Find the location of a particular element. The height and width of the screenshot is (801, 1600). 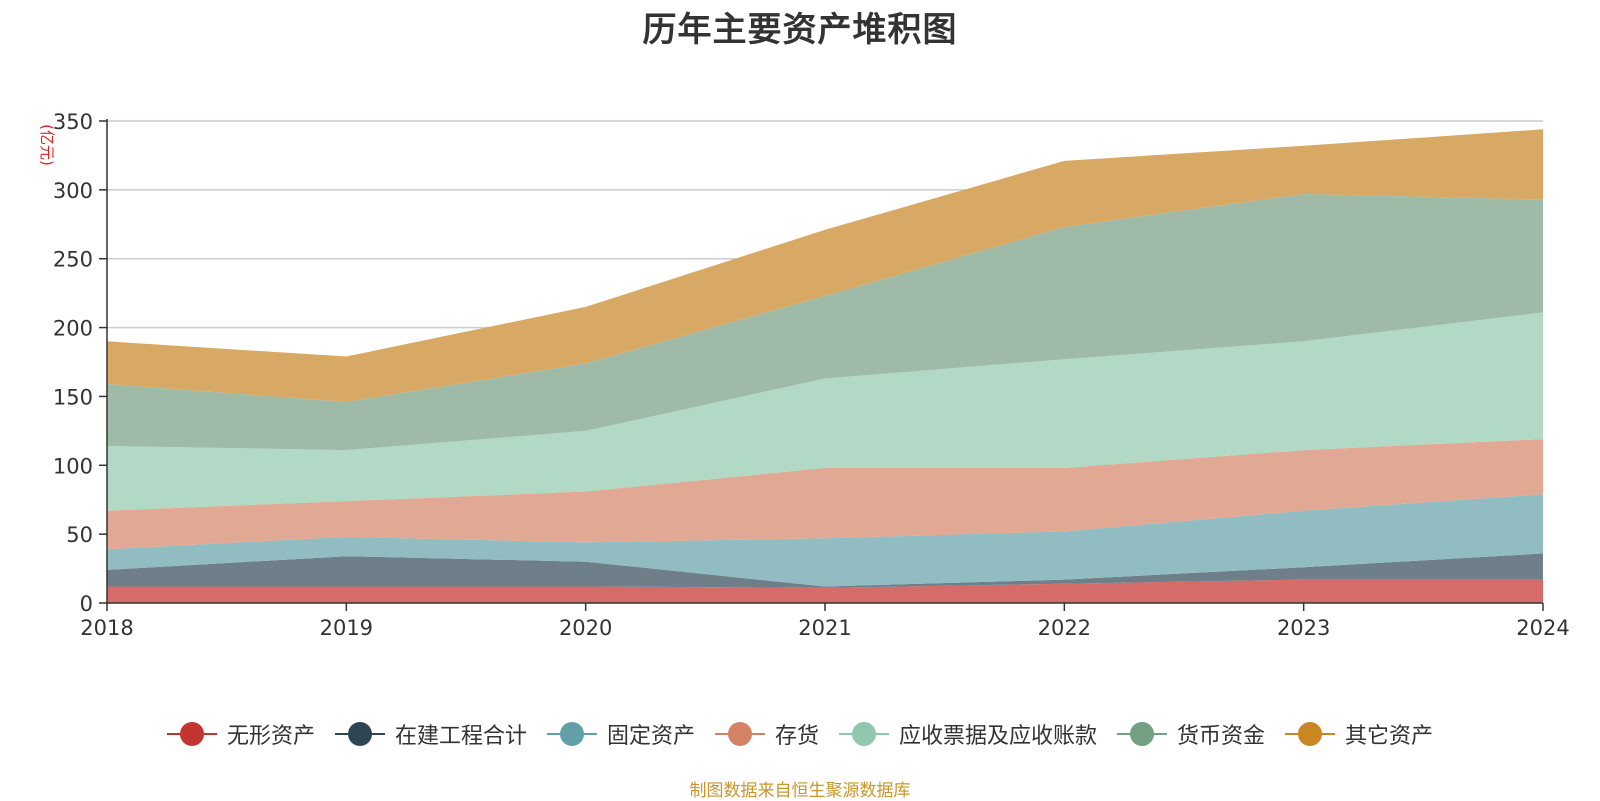

legend-item-7: 其它资产 is located at coordinates (1359, 734).